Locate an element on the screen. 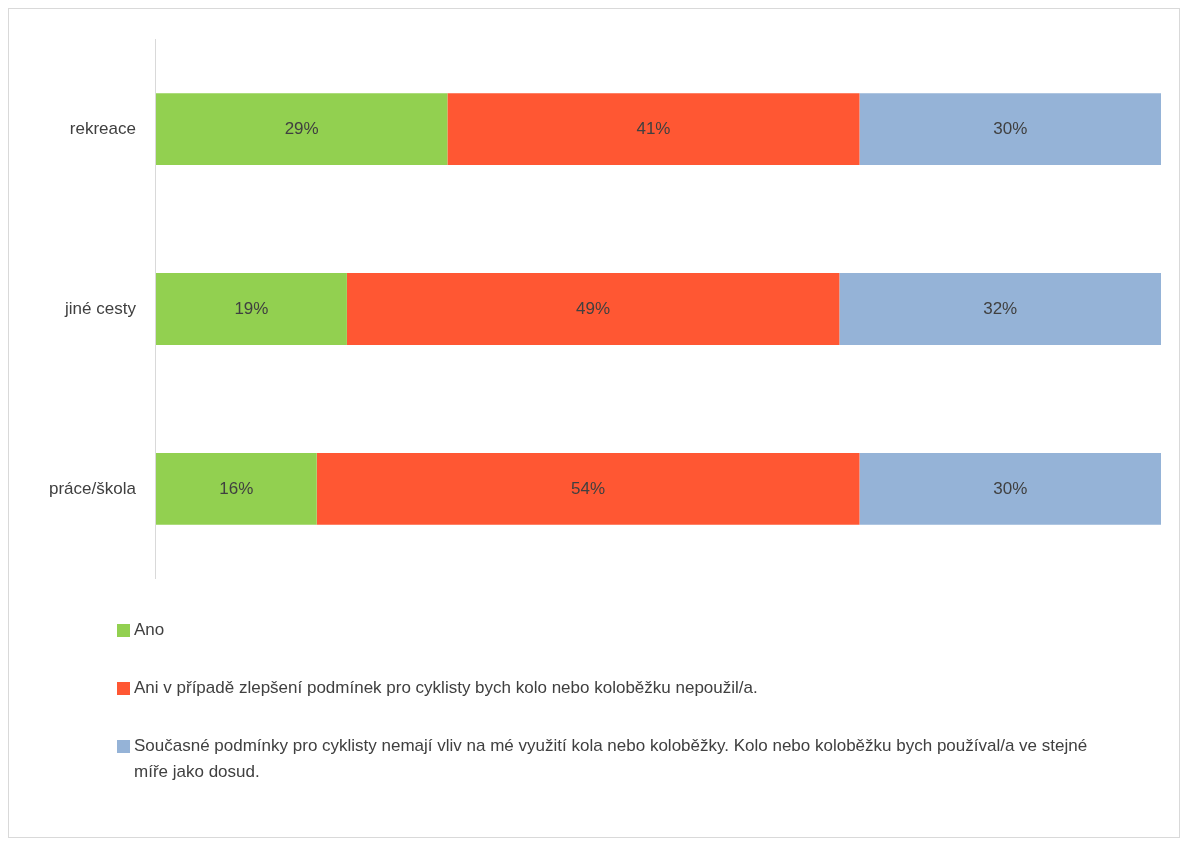 Image resolution: width=1190 pixels, height=841 pixels. legend-label: Současné podmínky pro cyklisty nemají vliv na mé využití kola nebo koloběžky. Kolo nebo koloběžku bych používal/a ve stejné míře jako dosud. is located at coordinates (611, 759).